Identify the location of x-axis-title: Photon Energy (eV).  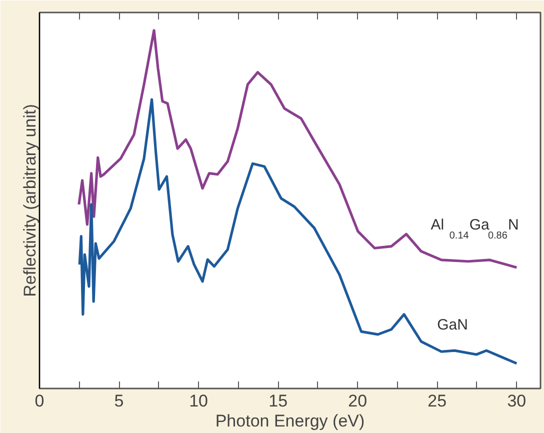
(290, 421).